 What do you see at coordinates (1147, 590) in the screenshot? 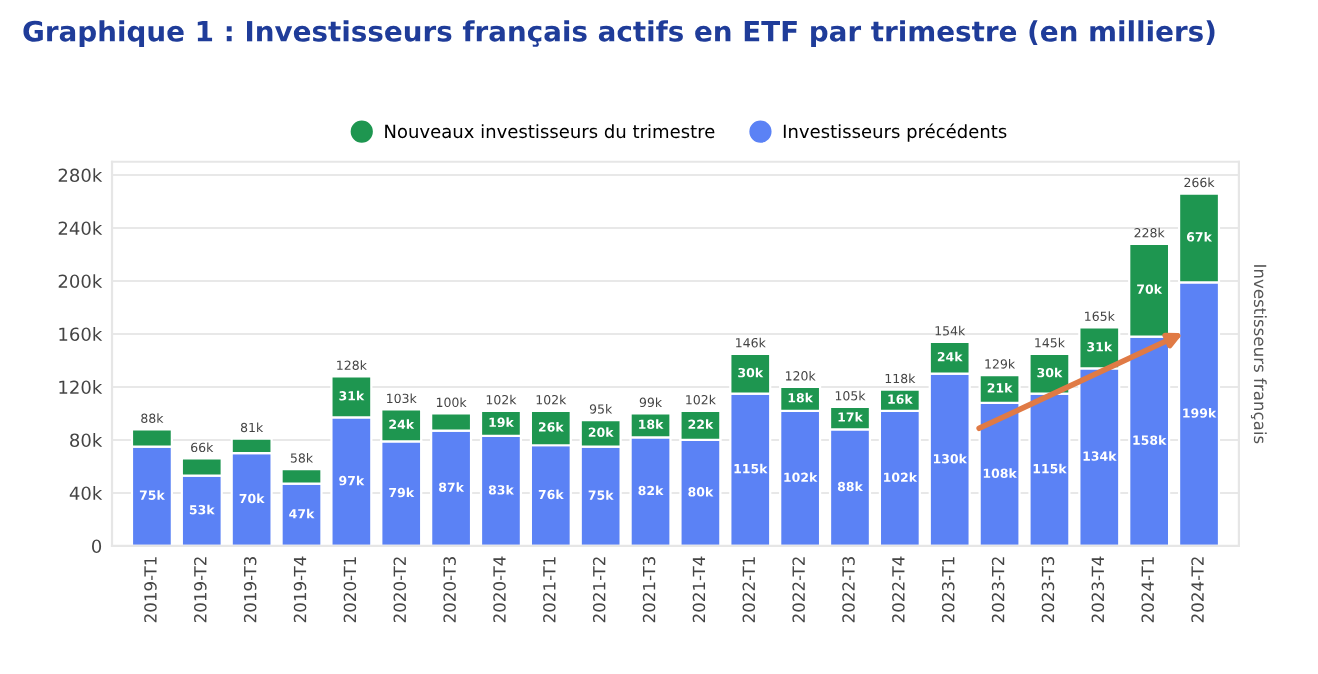
I see `x-tick-label: 2024-T1` at bounding box center [1147, 590].